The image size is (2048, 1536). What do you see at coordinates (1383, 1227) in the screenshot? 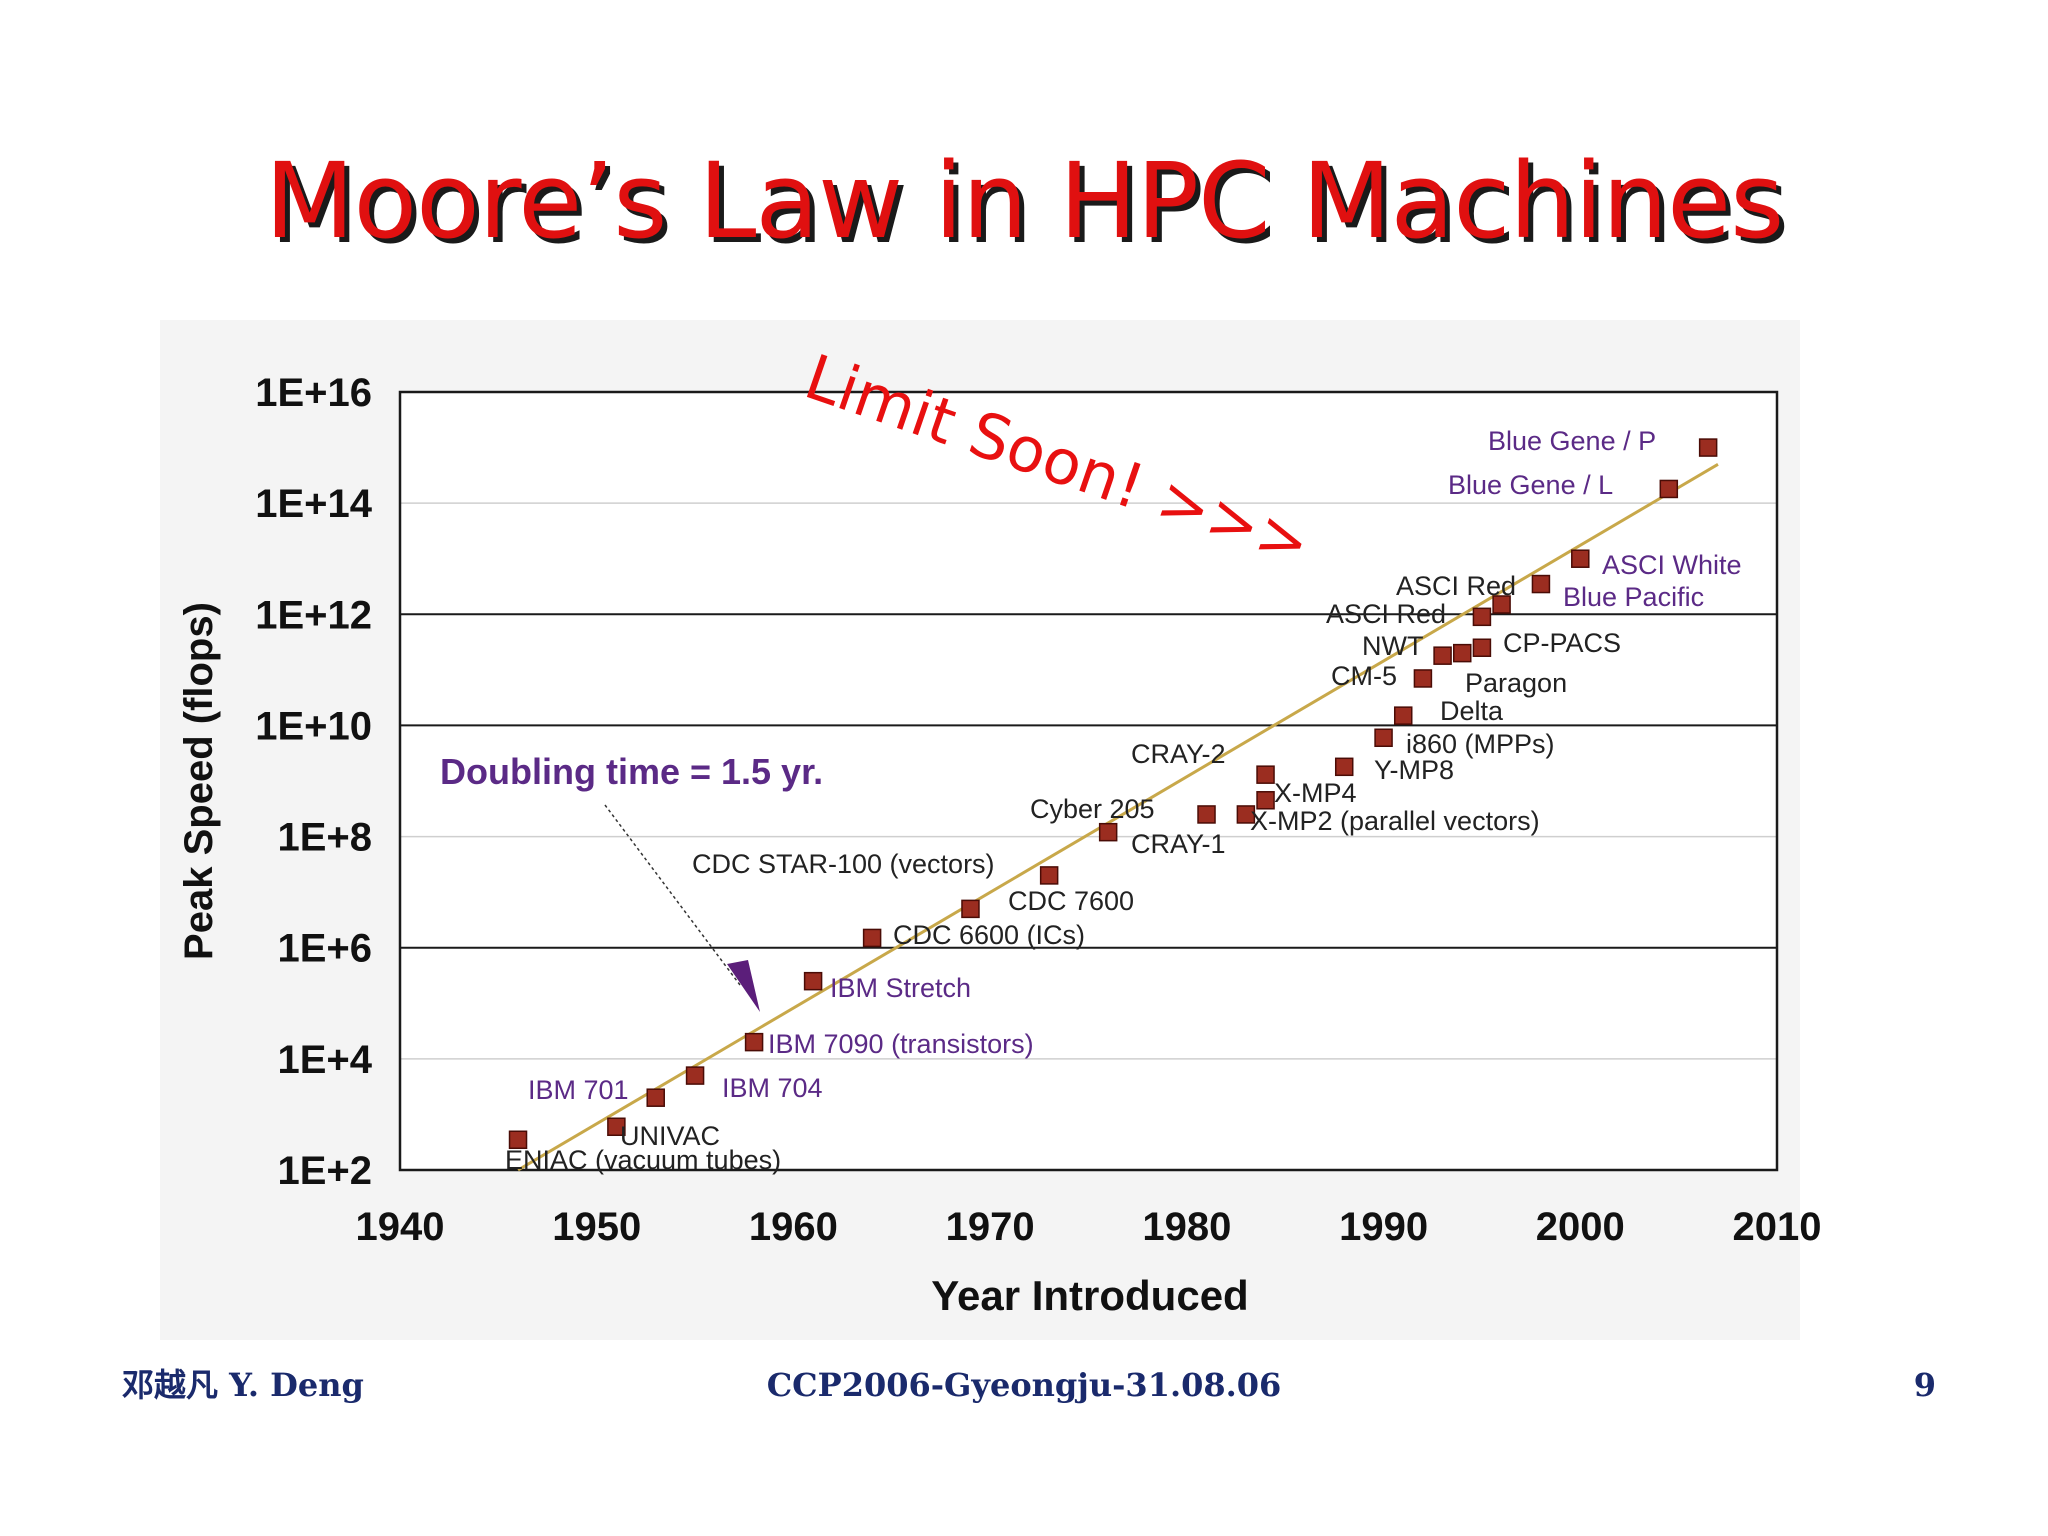
I see `x-tick-label: 1990` at bounding box center [1383, 1227].